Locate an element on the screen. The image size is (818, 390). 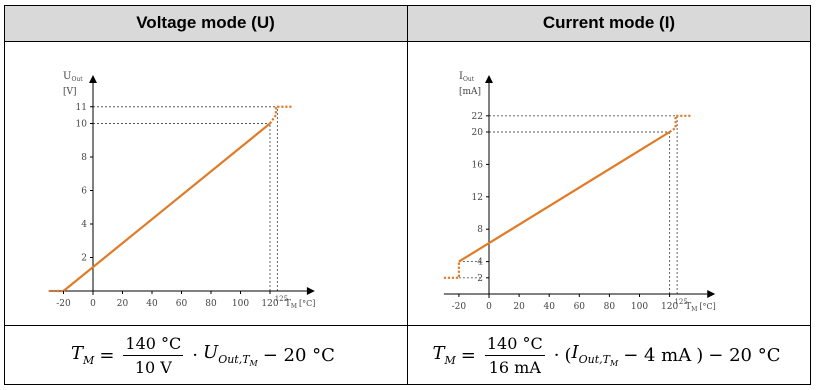
formula-fraction: 140 °C 10 V is located at coordinates (153, 355).